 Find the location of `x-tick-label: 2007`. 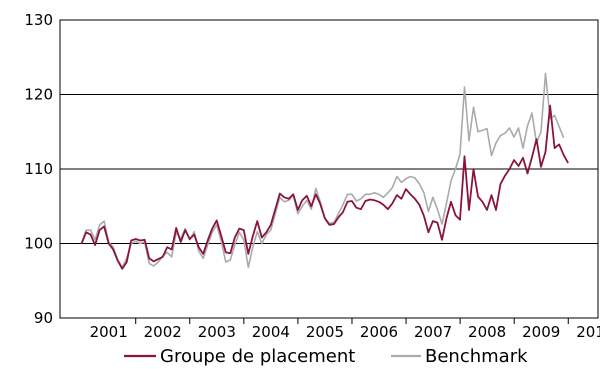

x-tick-label: 2007 is located at coordinates (433, 332).